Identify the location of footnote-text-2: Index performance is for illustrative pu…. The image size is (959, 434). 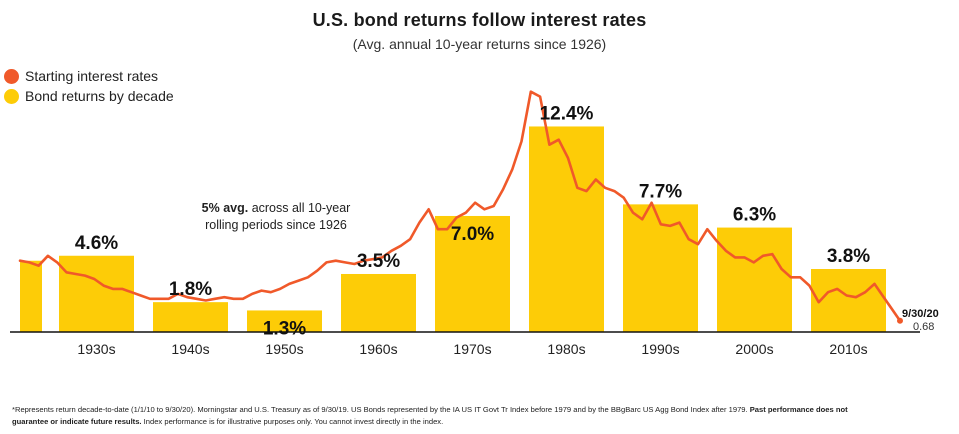
(292, 421).